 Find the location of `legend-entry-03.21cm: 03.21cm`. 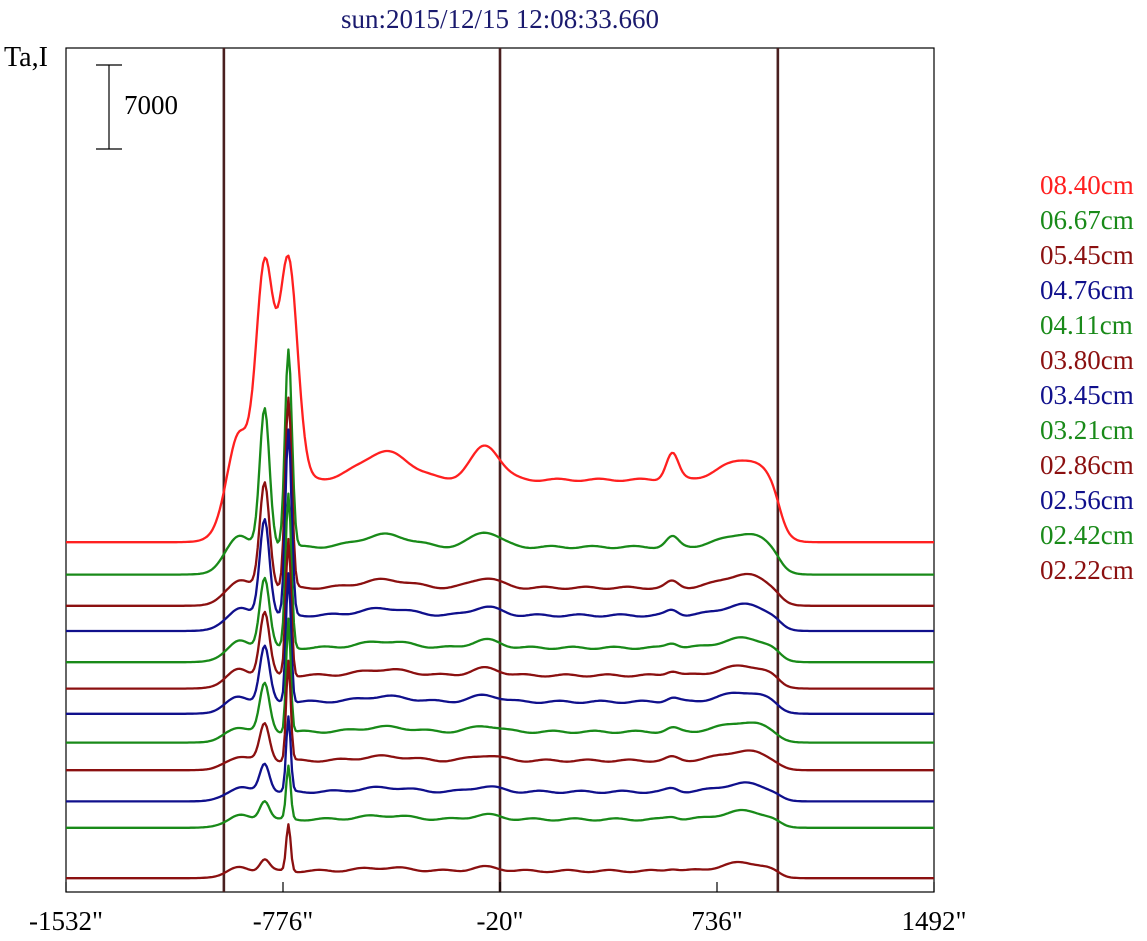

legend-entry-03.21cm: 03.21cm is located at coordinates (1087, 430).